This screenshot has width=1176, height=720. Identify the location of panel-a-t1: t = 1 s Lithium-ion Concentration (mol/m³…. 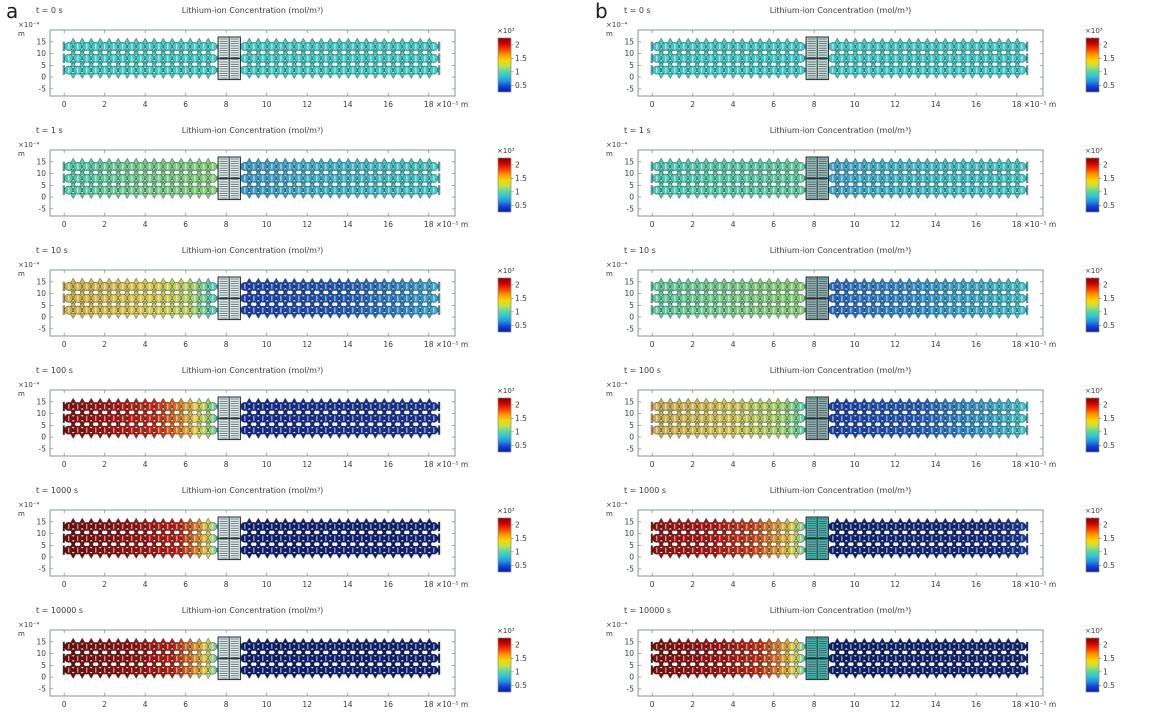
(272, 177).